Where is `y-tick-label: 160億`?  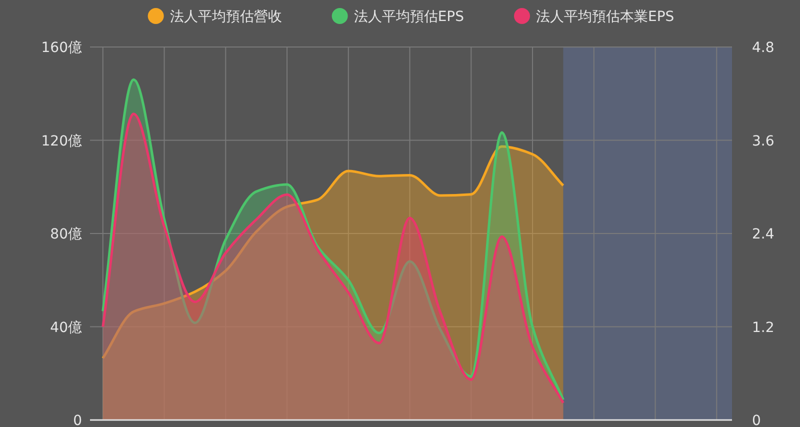
y-tick-label: 160億 is located at coordinates (61, 48).